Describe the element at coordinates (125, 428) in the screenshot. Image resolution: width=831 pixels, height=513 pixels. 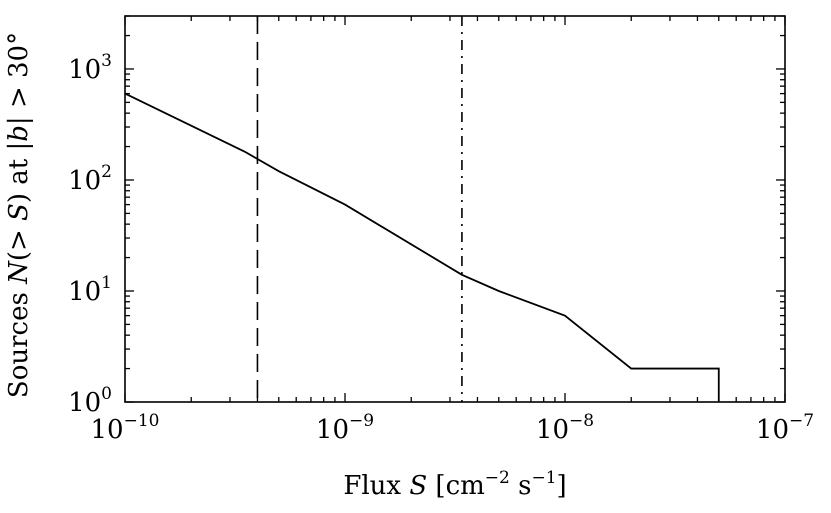
I see `x-tick-label: 10⁻¹⁰` at that location.